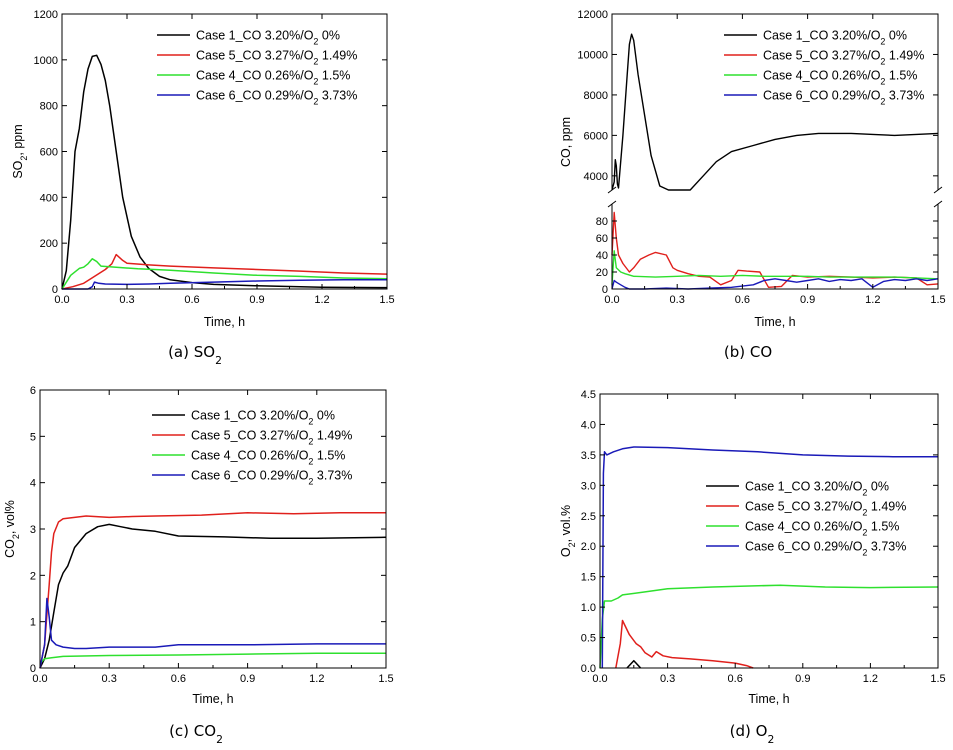  Describe the element at coordinates (566, 552) in the screenshot. I see `y-axis-label-part: O` at that location.